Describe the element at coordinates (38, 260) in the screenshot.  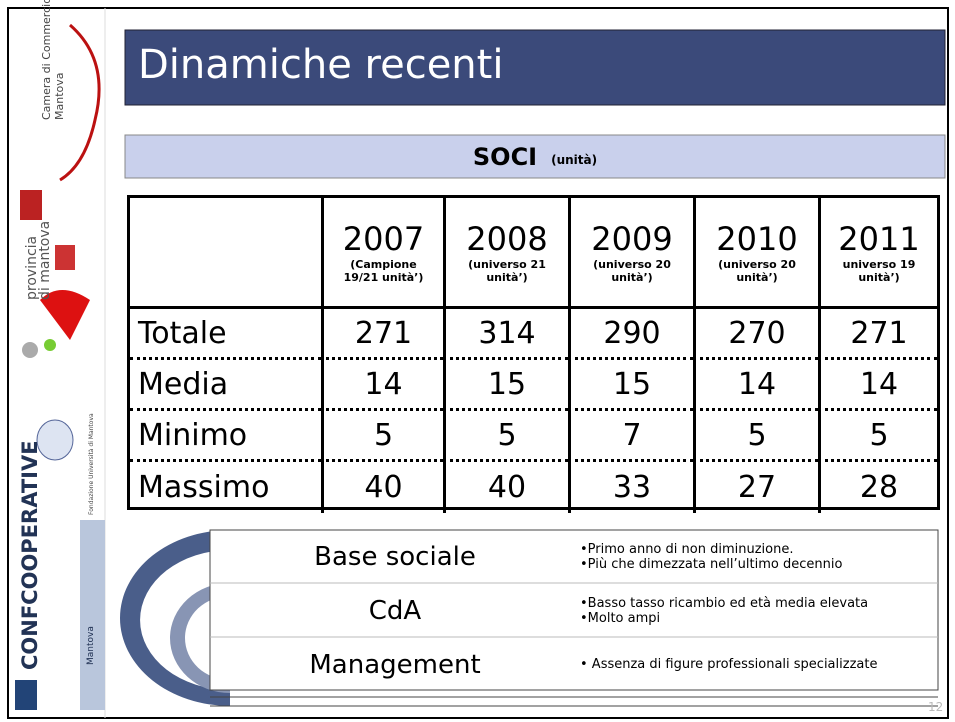
I see `provincia-logo-text: provincia di mantova` at that location.